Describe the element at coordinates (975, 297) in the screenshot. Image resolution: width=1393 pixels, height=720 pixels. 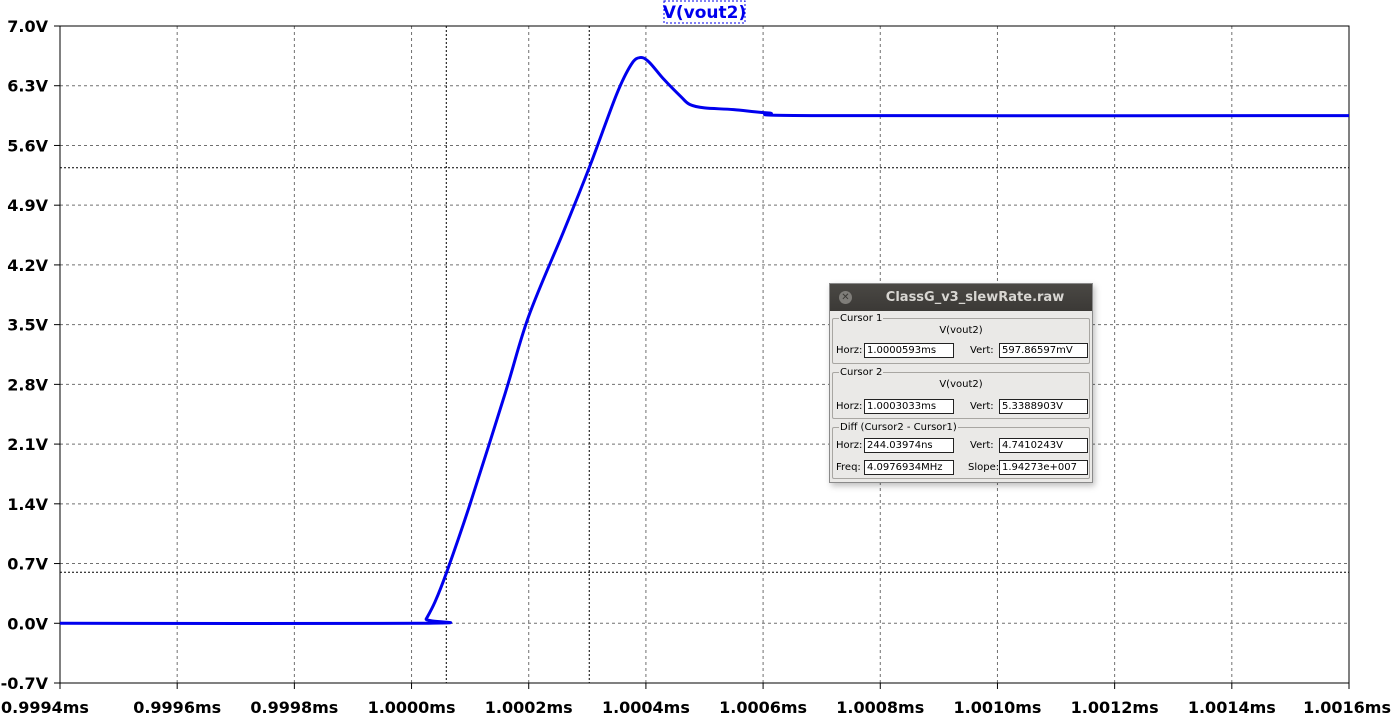
I see `dialog-title: ClassG_v3_slewRate.raw` at that location.